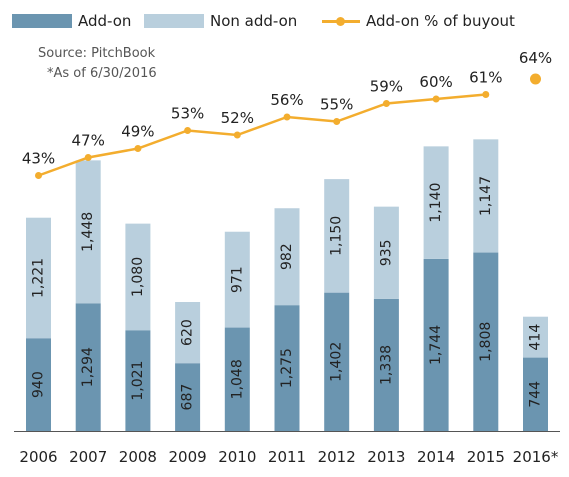 The width and height of the screenshot is (569, 477). What do you see at coordinates (386, 457) in the screenshot?
I see `x-tick-label: 2013` at bounding box center [386, 457].